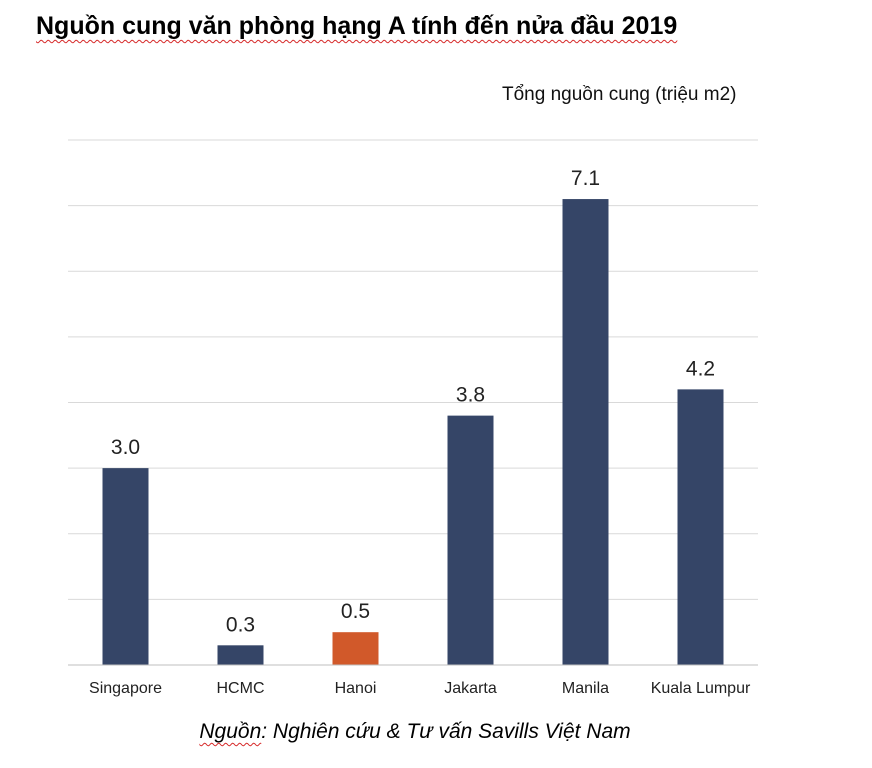  I want to click on source-text: : Nghiên cứu & Tư vấn Savills Việt Nam, so click(446, 731).